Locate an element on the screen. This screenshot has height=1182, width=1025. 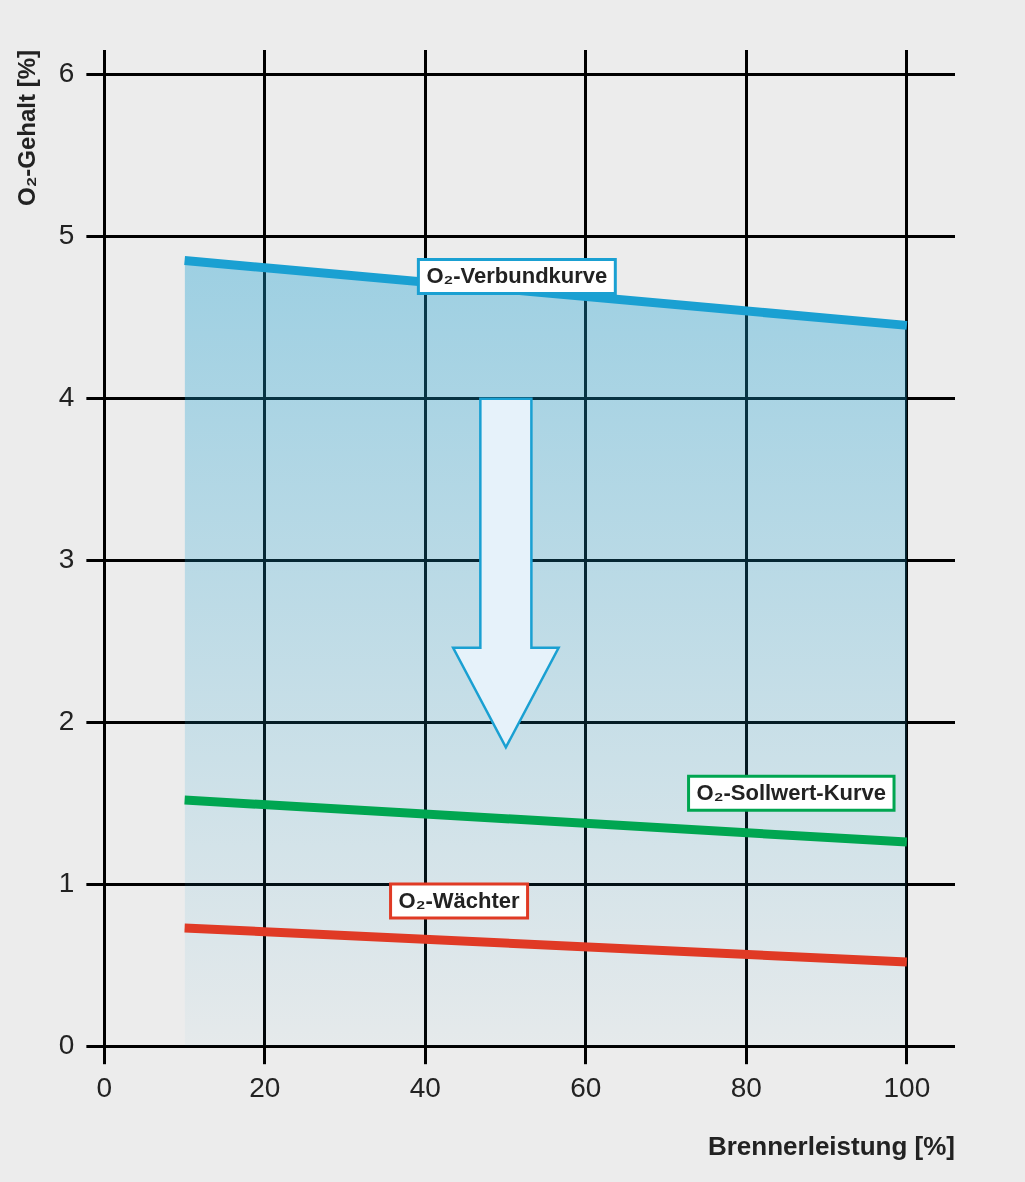
x-axis-title: Brennerleistung [%] is located at coordinates (831, 1145).